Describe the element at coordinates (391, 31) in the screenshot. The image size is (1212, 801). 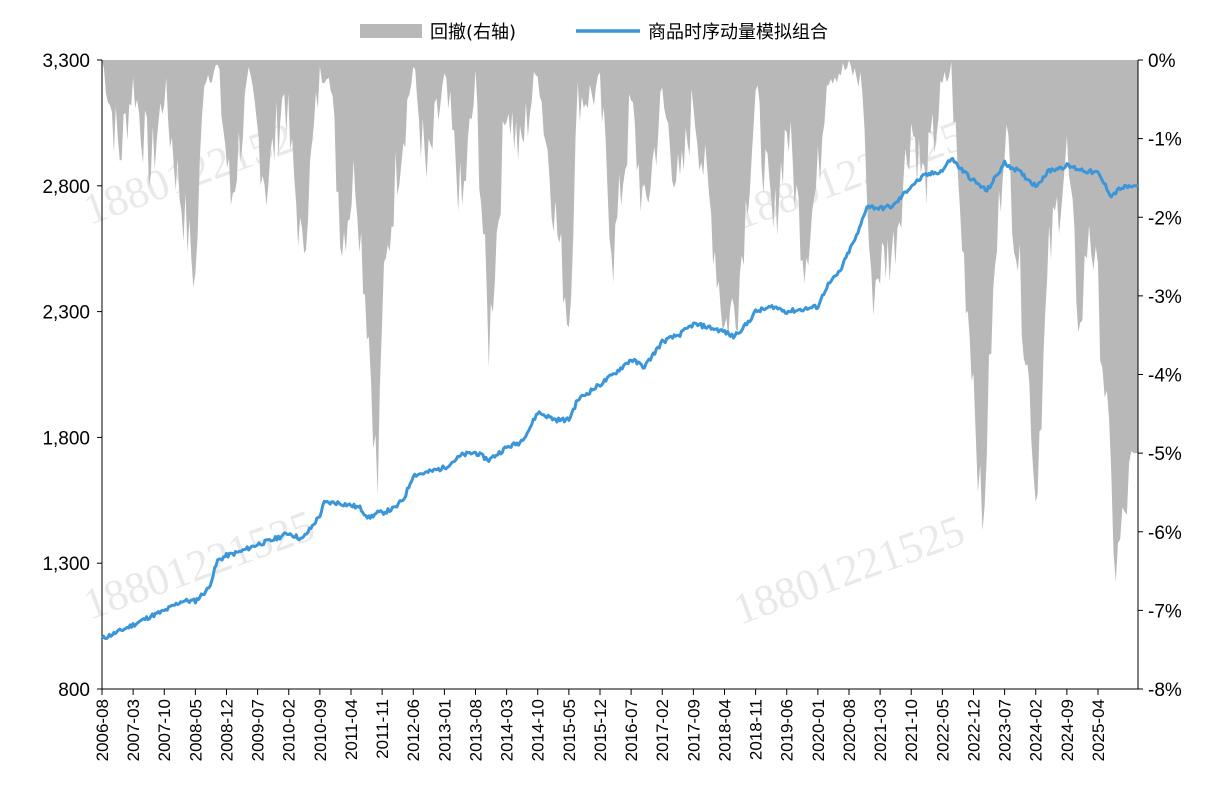
I see `legend-swatch-drawdown` at that location.